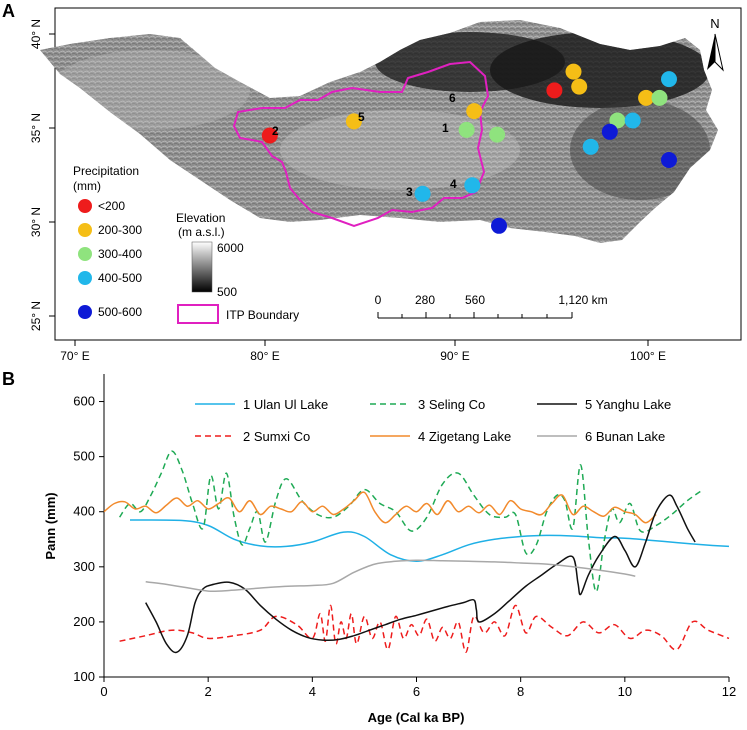 Image resolution: width=747 pixels, height=730 pixels. Describe the element at coordinates (84, 456) in the screenshot. I see `y-tick-label: 500` at that location.